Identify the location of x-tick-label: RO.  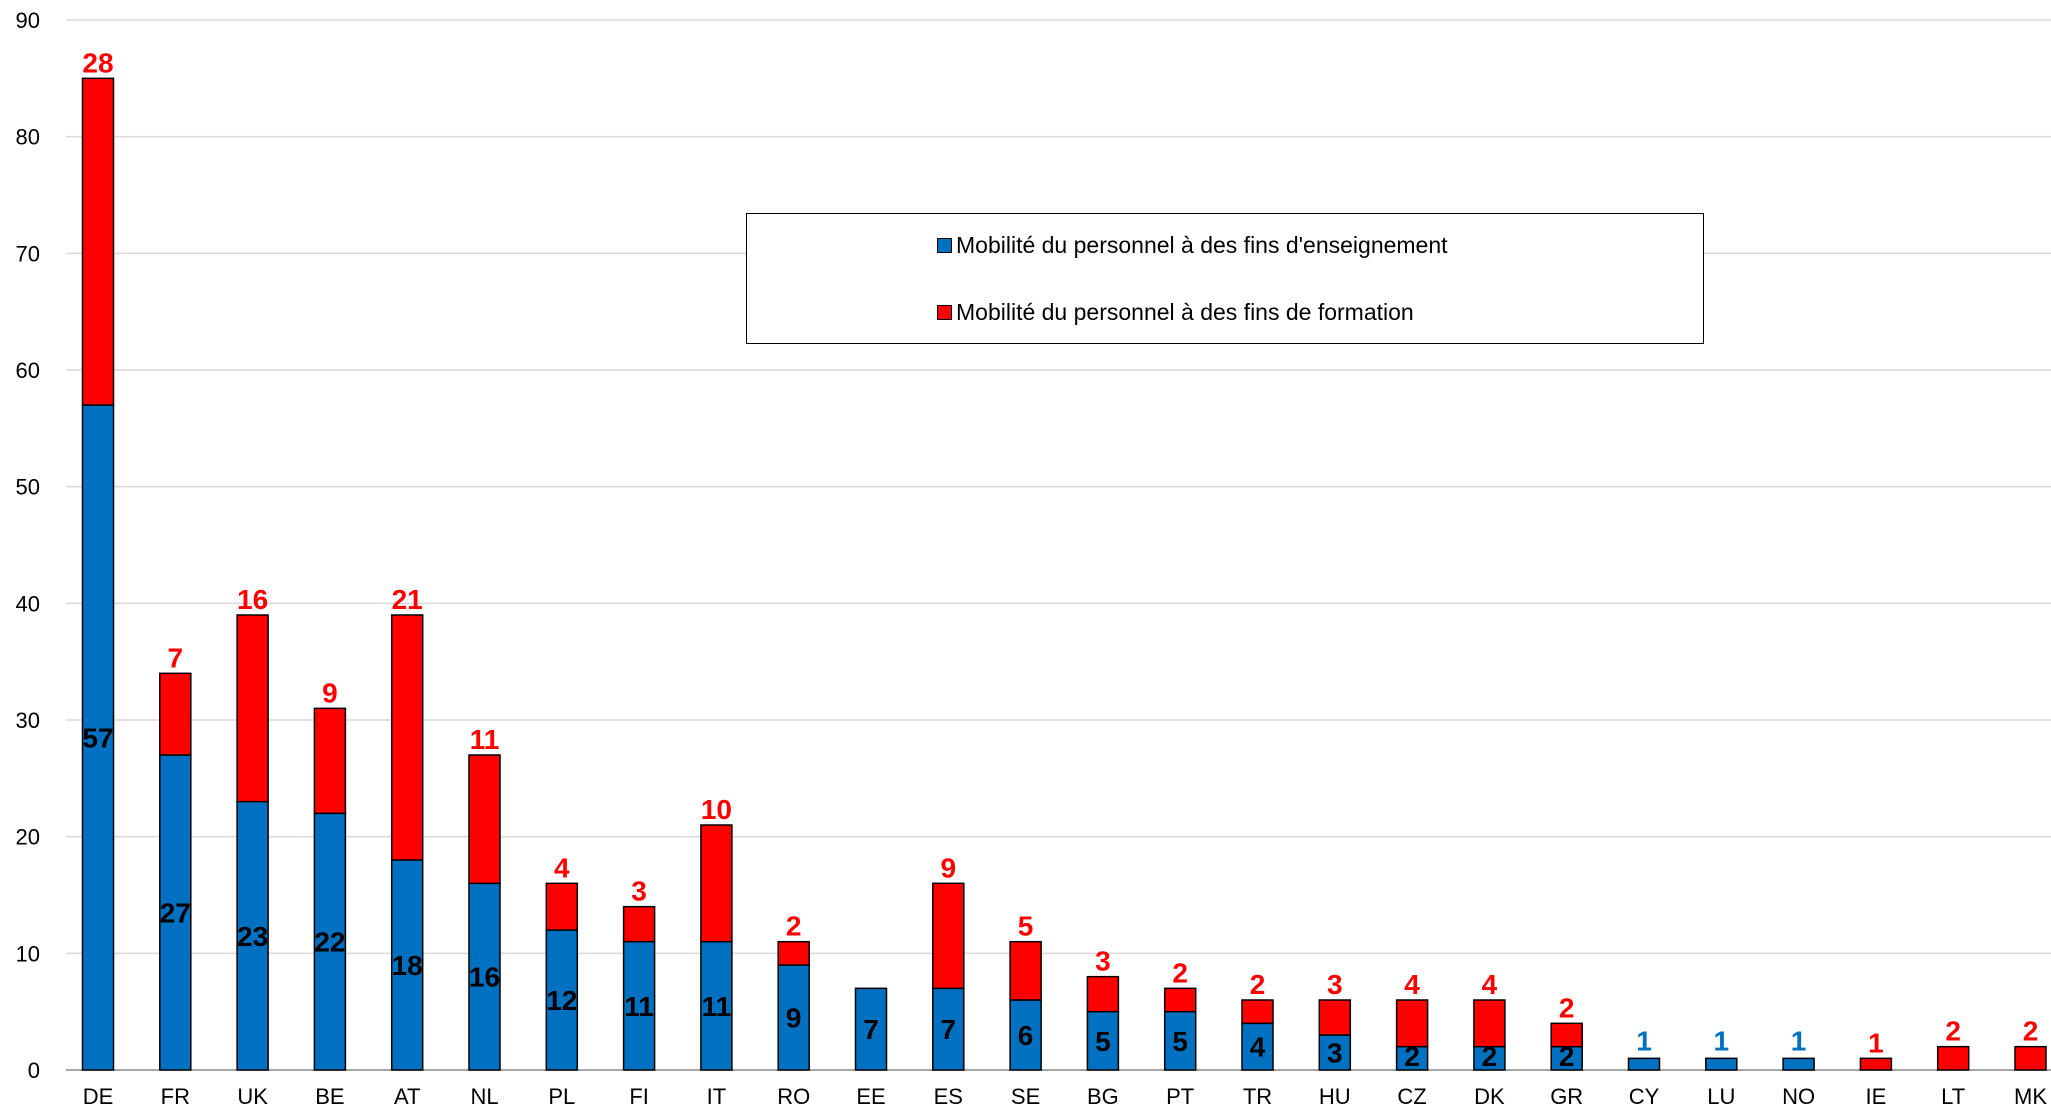
(793, 1096).